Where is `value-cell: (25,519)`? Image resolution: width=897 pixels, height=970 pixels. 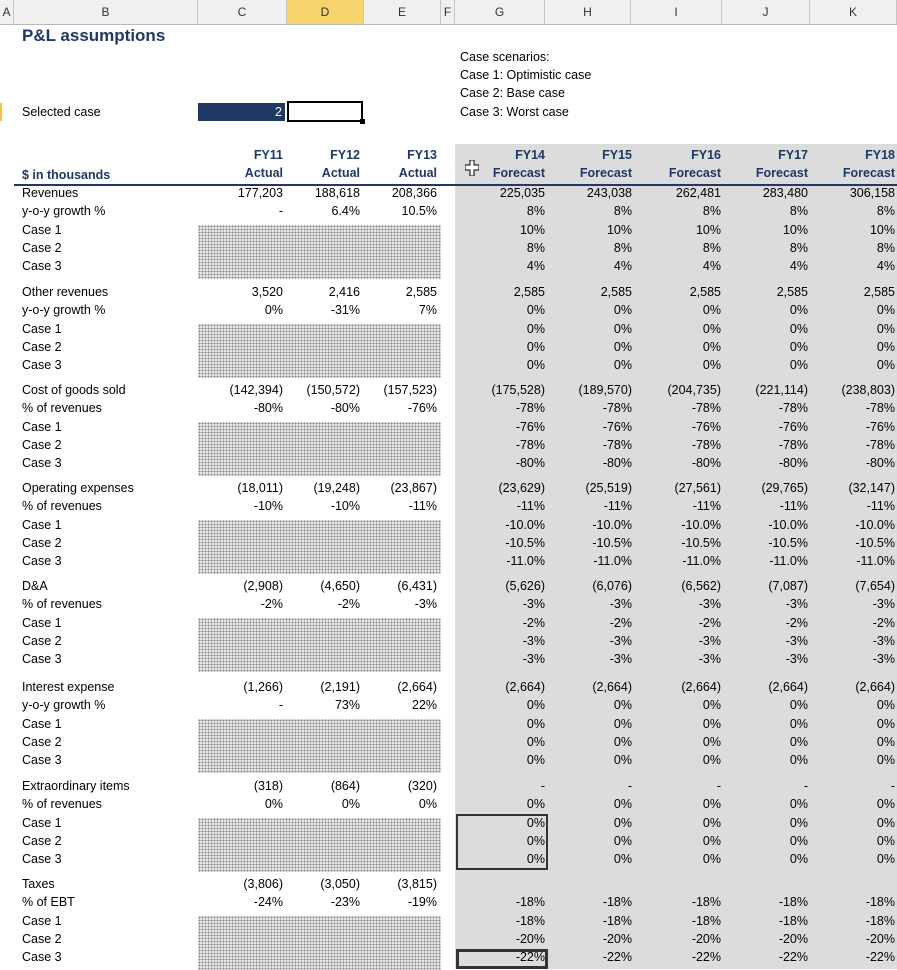
value-cell: (25,519) is located at coordinates (608, 488).